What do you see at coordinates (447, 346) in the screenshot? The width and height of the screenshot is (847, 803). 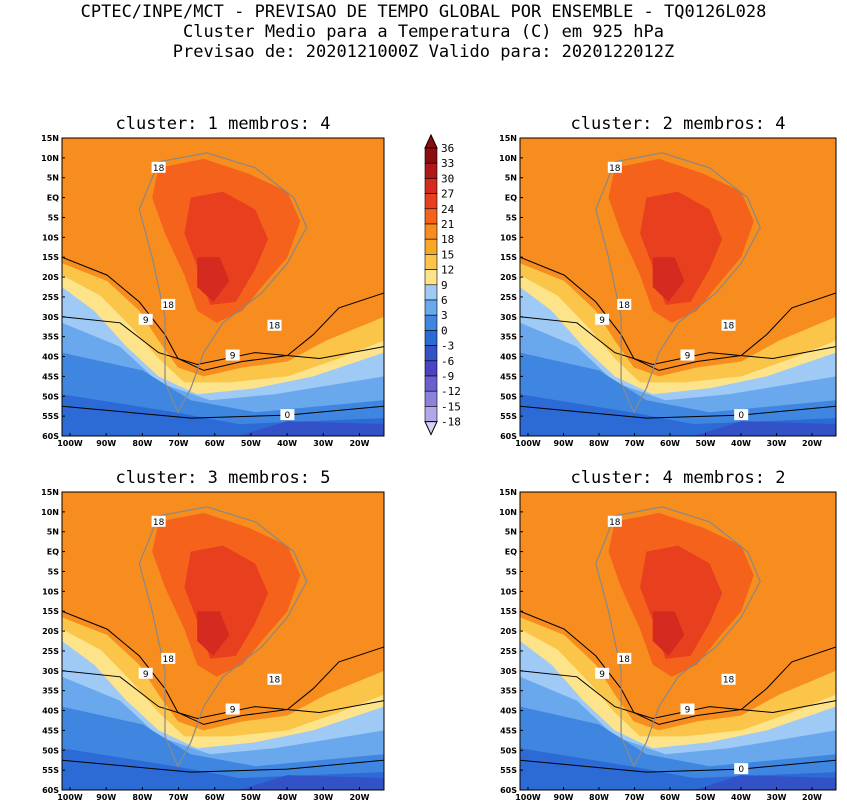 I see `colorbar-label: -3` at bounding box center [447, 346].